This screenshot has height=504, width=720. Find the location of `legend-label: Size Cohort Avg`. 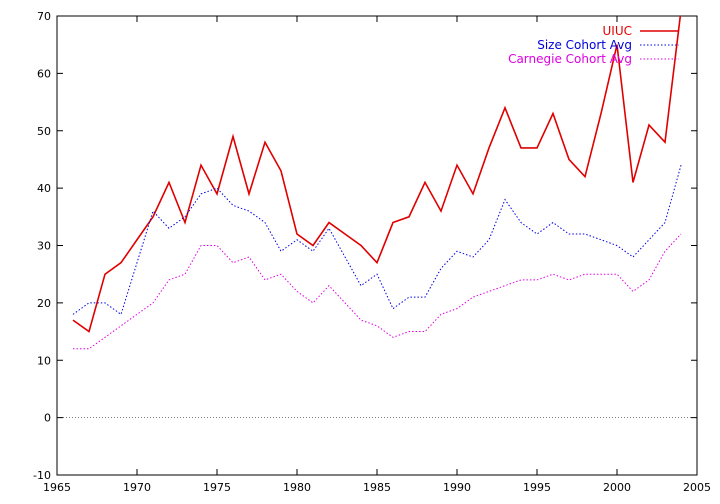

legend-label: Size Cohort Avg is located at coordinates (584, 45).